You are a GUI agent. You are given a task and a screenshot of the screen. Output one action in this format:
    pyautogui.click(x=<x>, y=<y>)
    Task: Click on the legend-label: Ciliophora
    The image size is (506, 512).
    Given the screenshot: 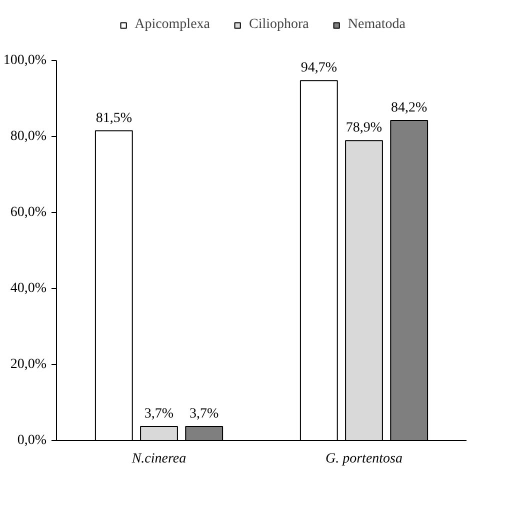 What is the action you would take?
    pyautogui.click(x=279, y=25)
    